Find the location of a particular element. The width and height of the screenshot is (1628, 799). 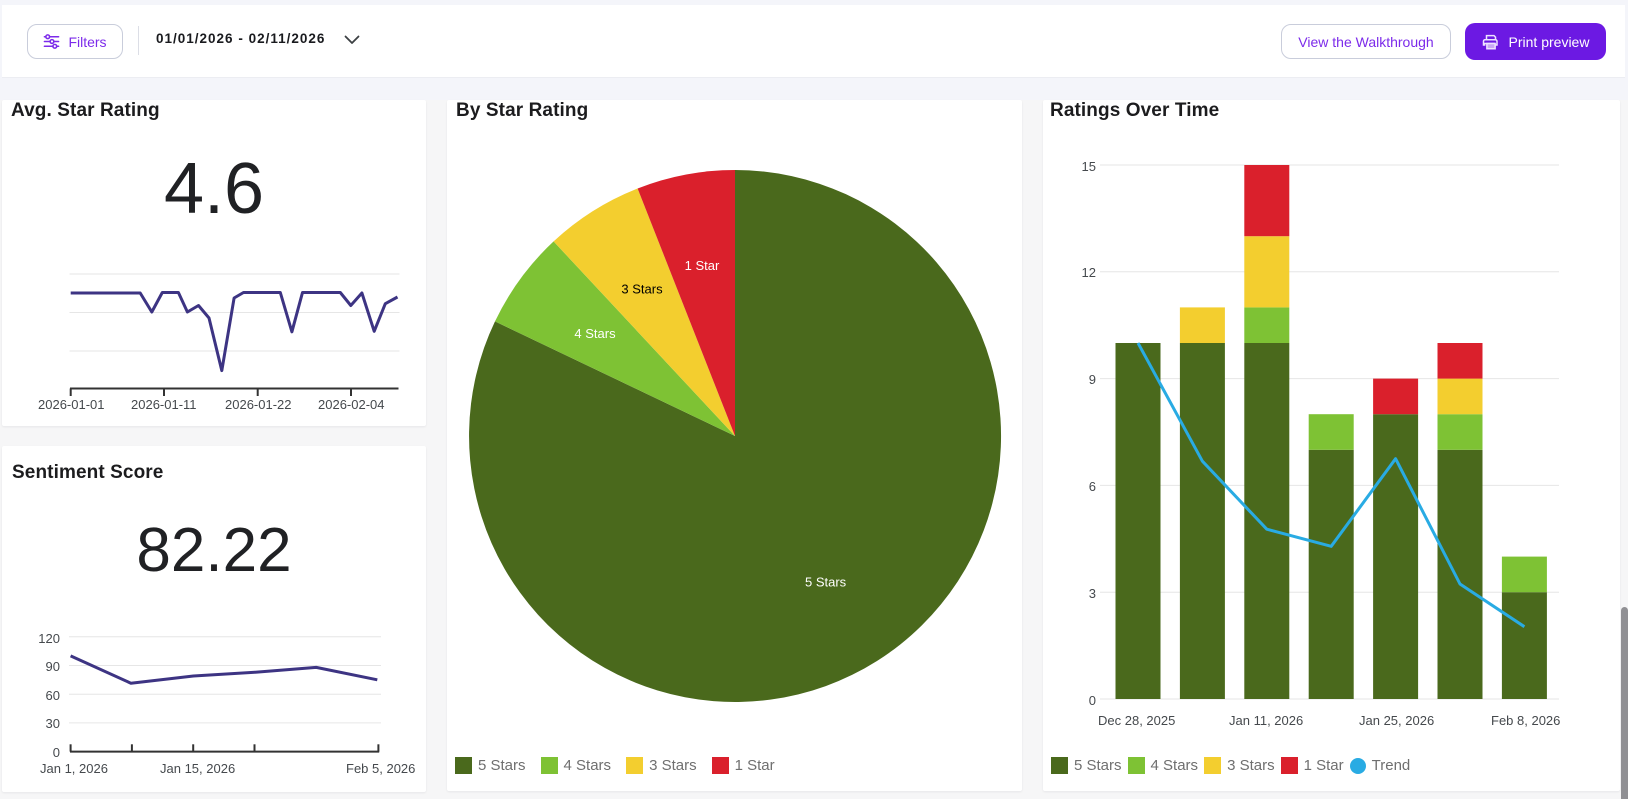

svg-text: 1 Star is located at coordinates (702, 265).